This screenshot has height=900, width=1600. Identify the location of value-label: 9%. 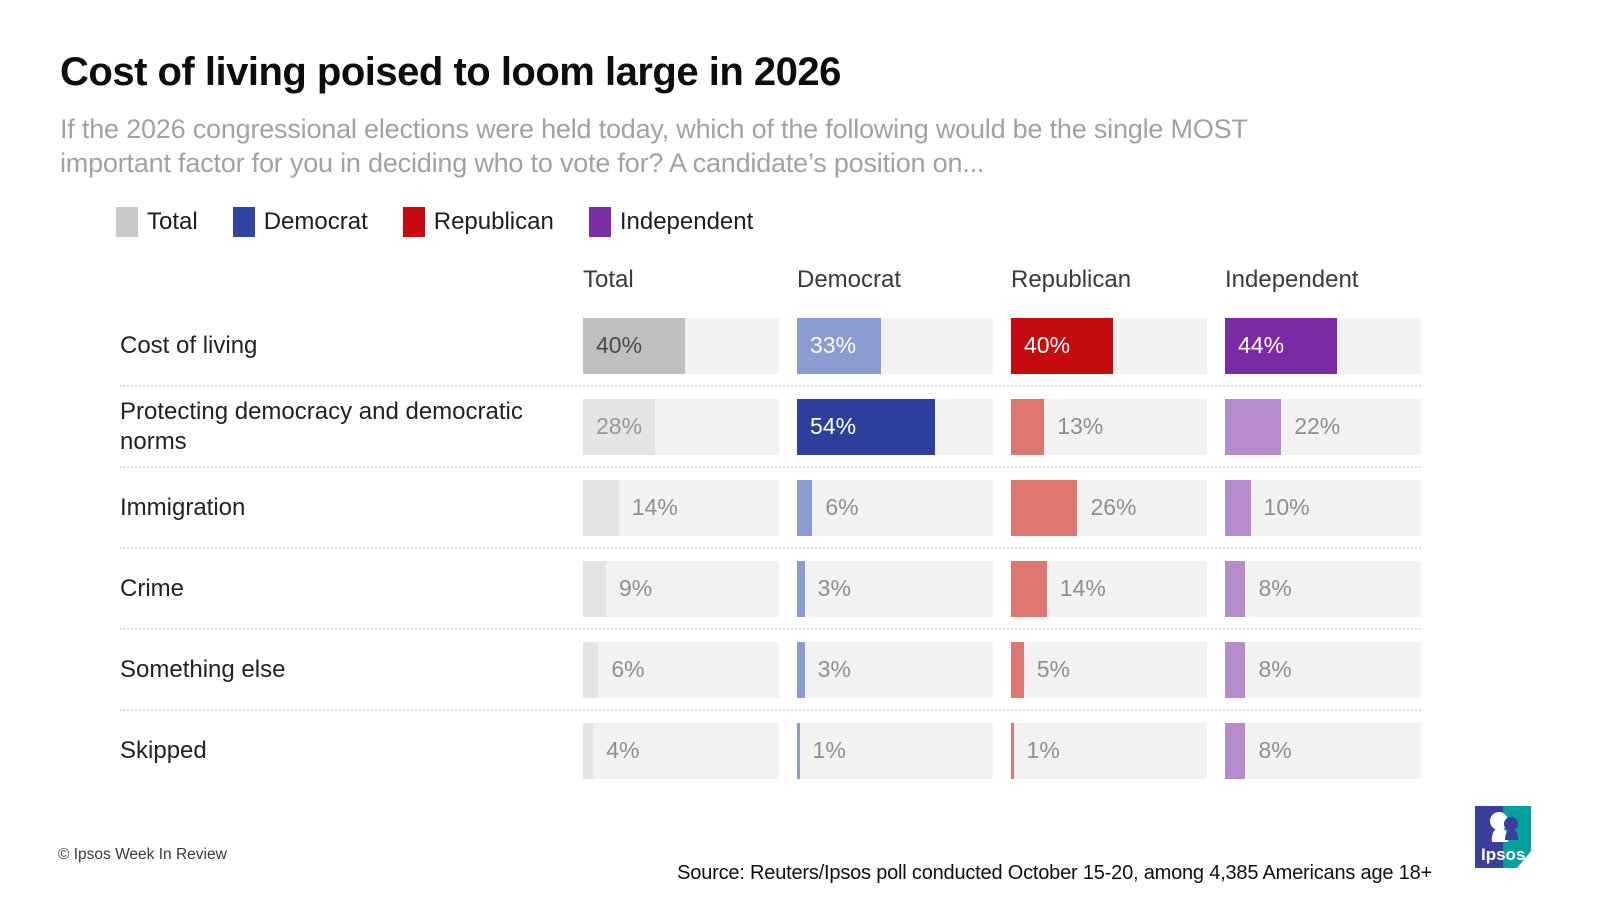
(635, 588).